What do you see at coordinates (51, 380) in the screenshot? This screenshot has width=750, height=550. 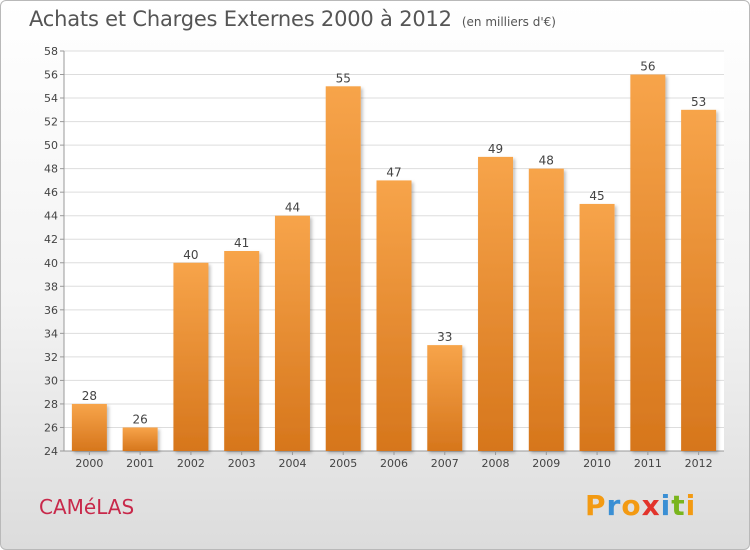 I see `y-tick-label: 30` at bounding box center [51, 380].